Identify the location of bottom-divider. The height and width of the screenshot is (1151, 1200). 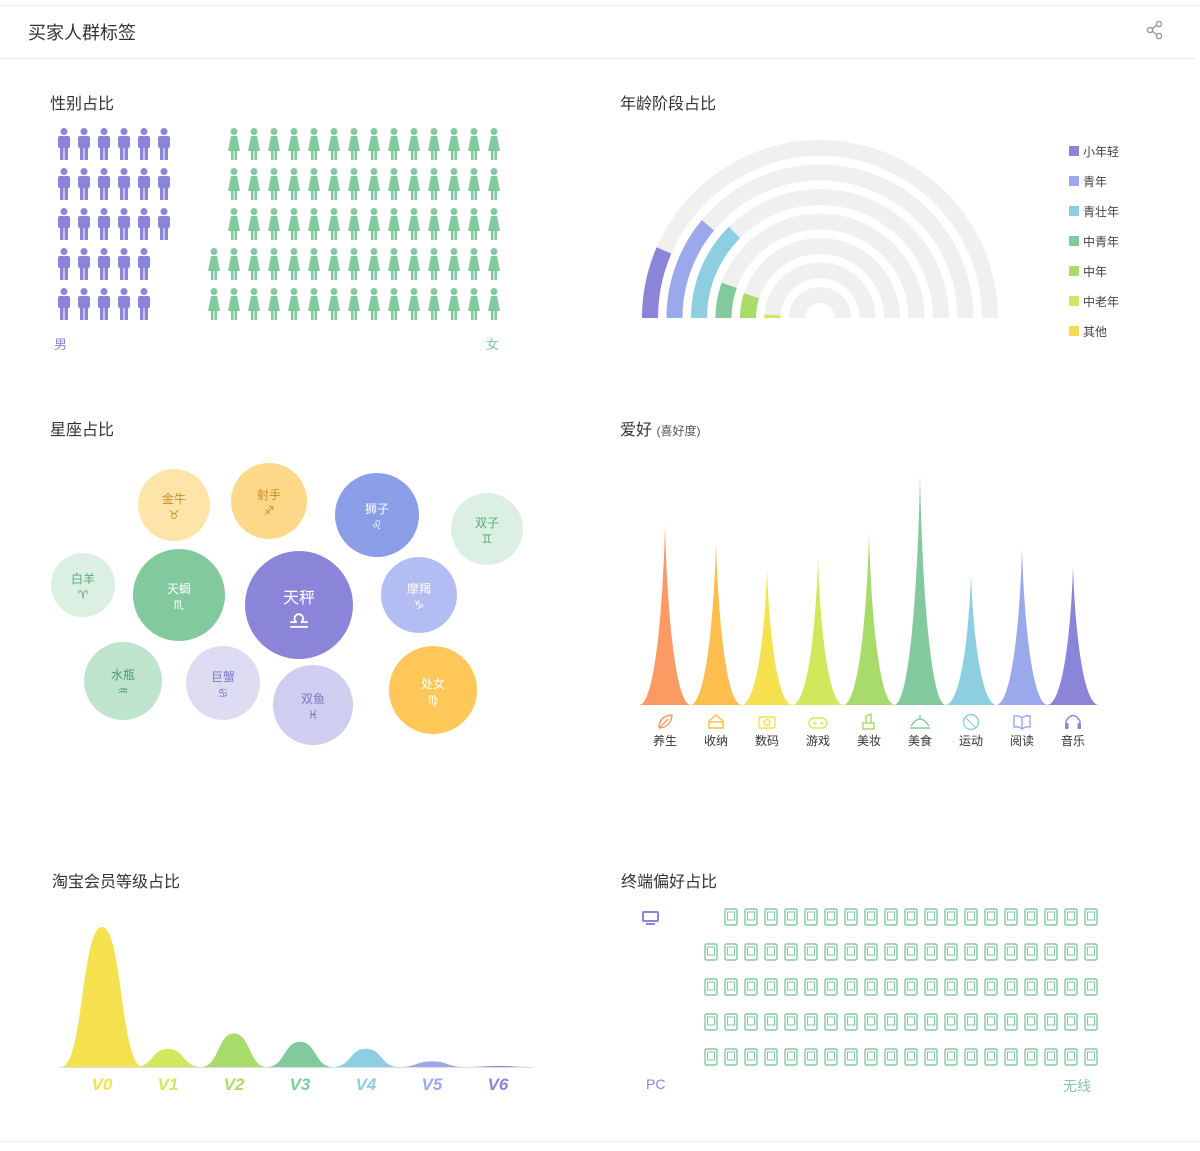
(600, 1141).